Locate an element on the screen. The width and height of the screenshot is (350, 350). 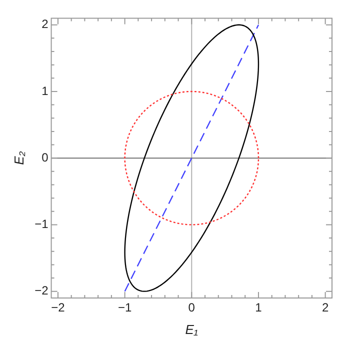
y-tick-label: 1 is located at coordinates (45, 91).